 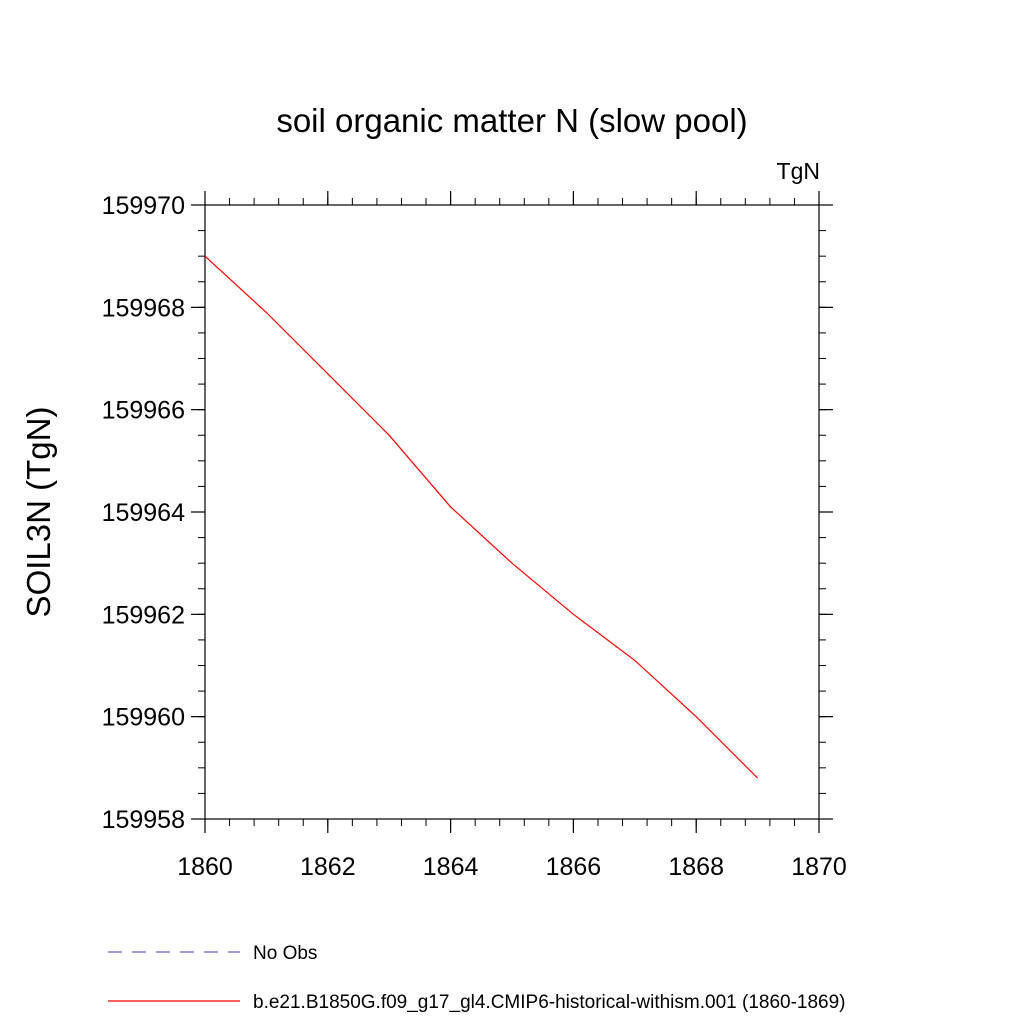 I want to click on chart-title: soil organic matter N (slow pool), so click(x=511, y=120).